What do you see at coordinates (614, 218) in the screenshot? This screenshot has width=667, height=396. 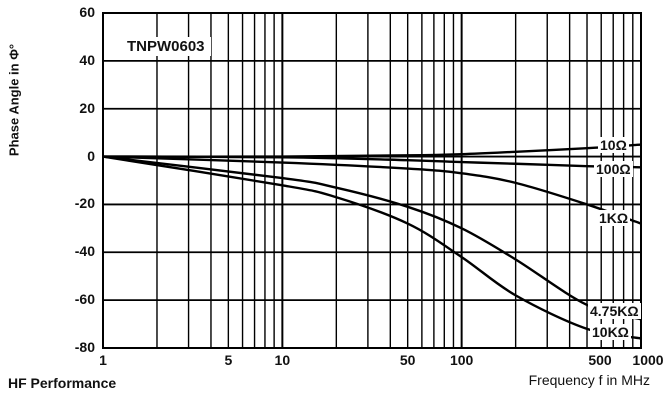 I see `series-label: 1KΩ` at bounding box center [614, 218].